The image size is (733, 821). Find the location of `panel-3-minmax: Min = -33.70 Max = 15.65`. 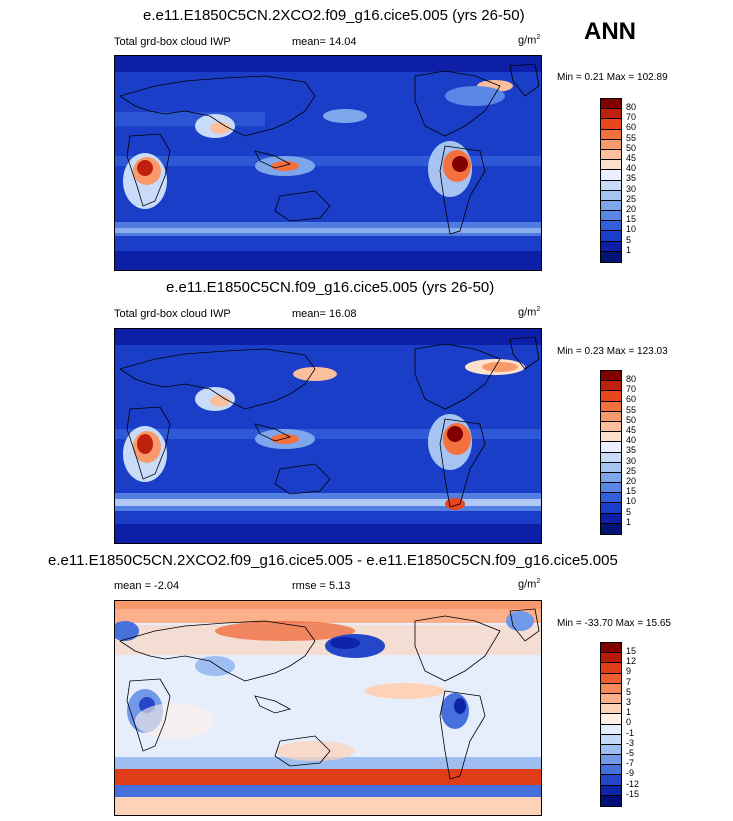

panel-3-minmax: Min = -33.70 Max = 15.65 is located at coordinates (614, 623).